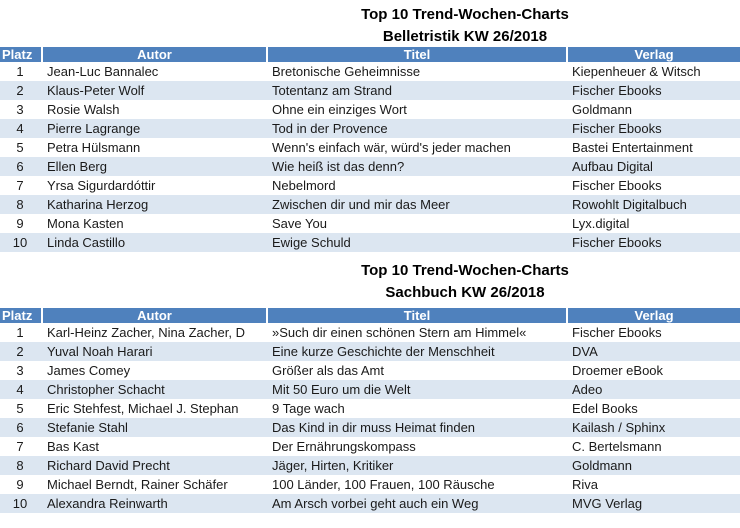  I want to click on cell-titel: »Such dir einen schönen Stern am Himmel«, so click(399, 332).